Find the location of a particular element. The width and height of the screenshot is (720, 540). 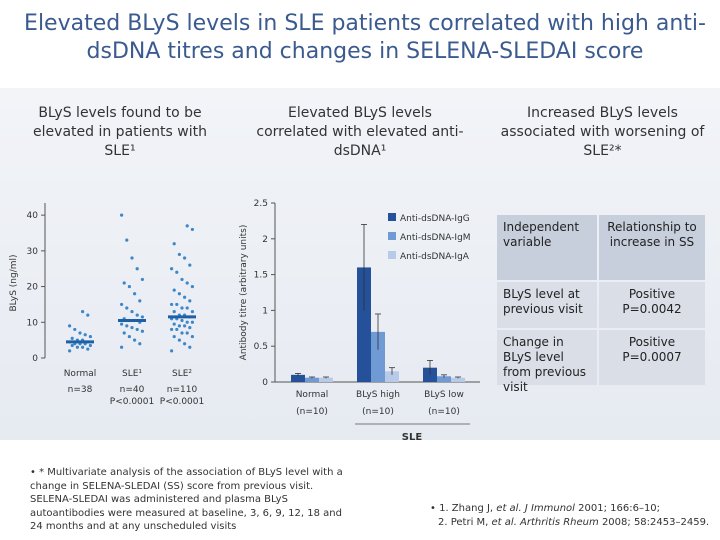

y-axis-label: Antibody titre (arbitrary units) is located at coordinates (244, 293).